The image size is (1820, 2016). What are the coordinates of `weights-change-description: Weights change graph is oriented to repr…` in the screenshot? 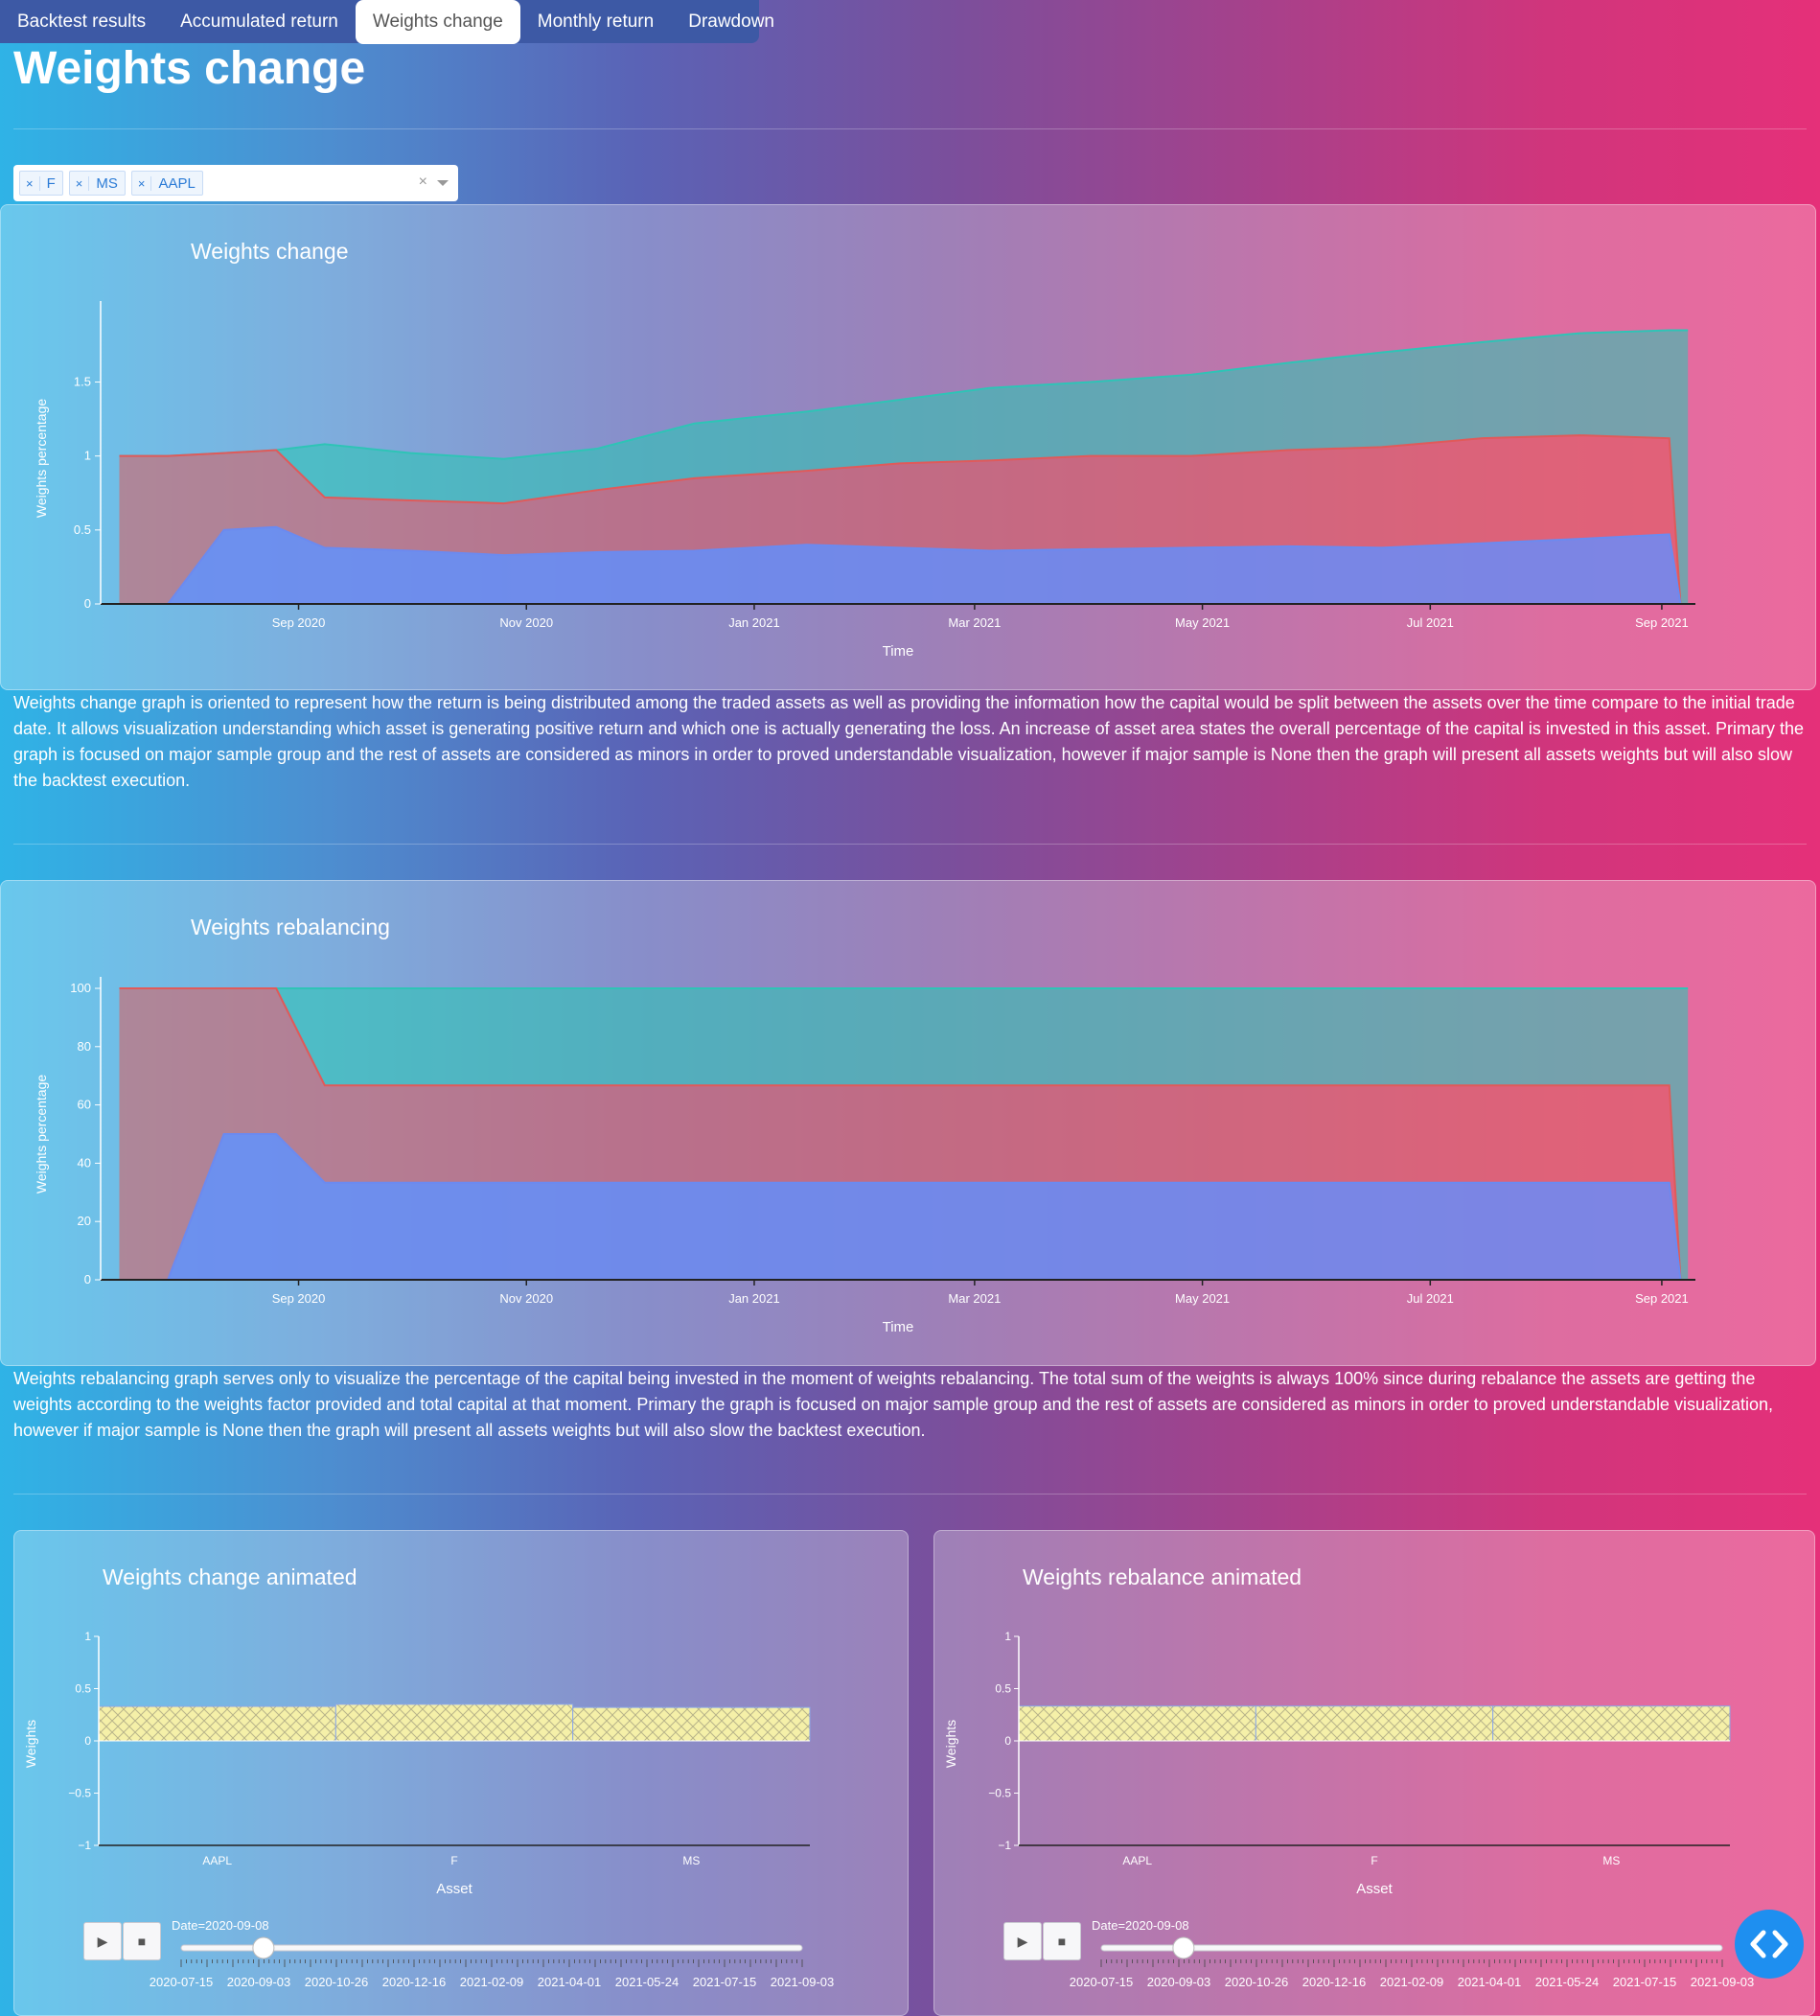 It's located at (909, 741).